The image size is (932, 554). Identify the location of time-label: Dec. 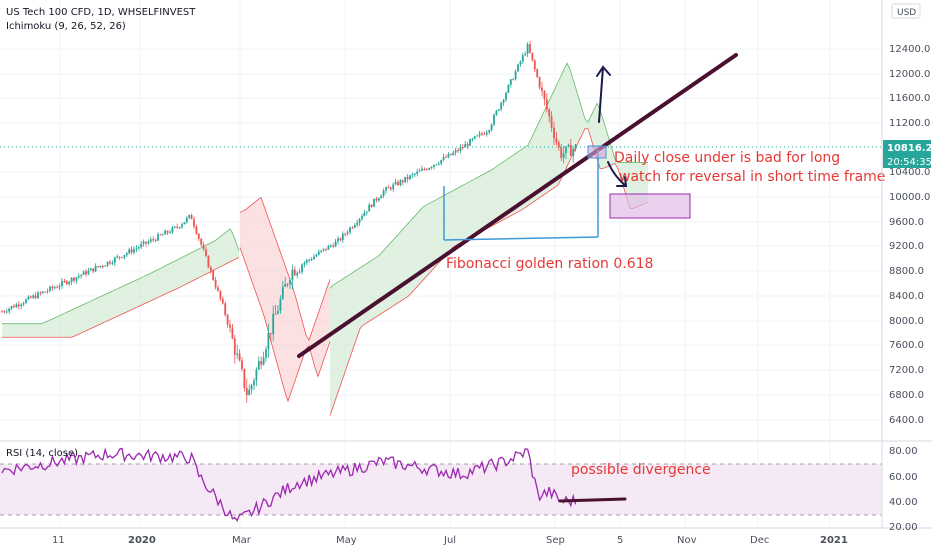
(759, 540).